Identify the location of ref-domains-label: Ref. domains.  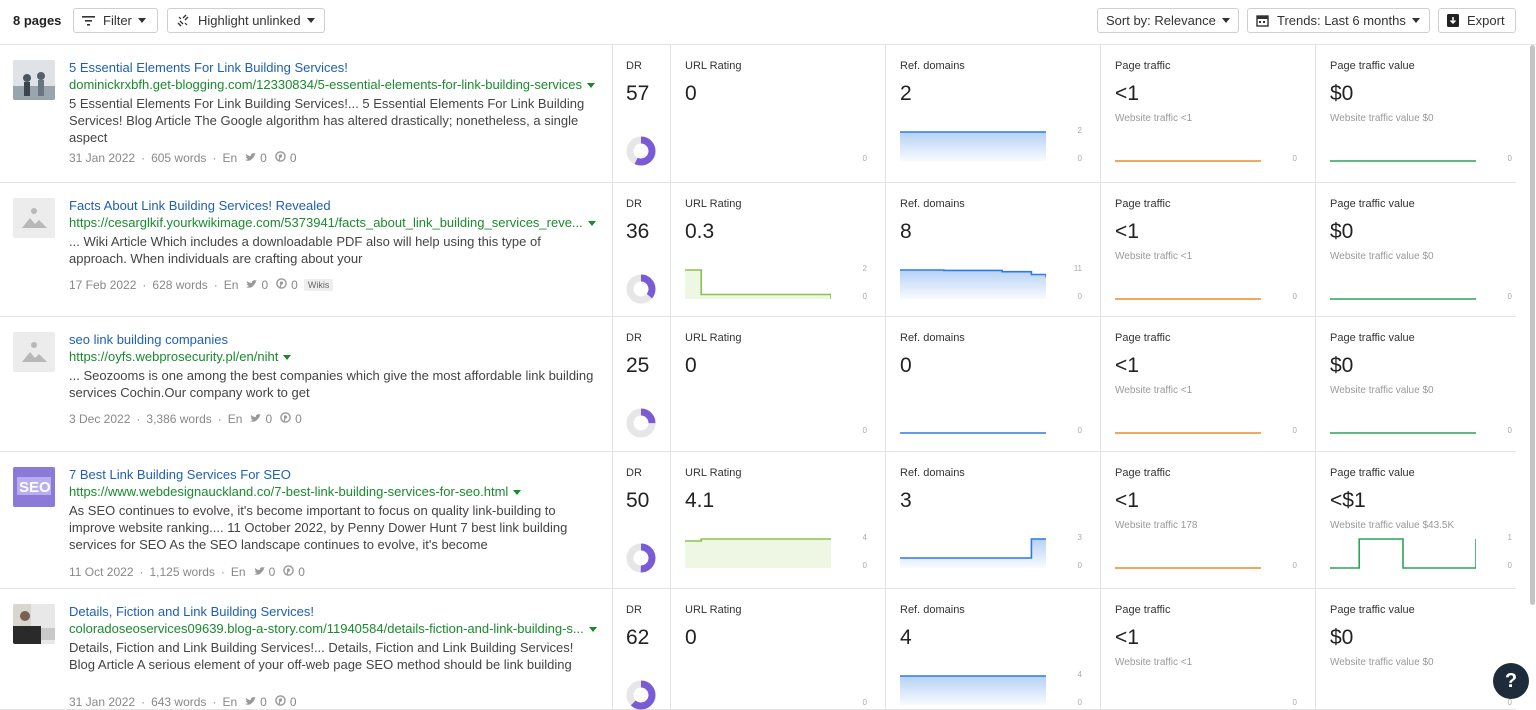
(932, 338).